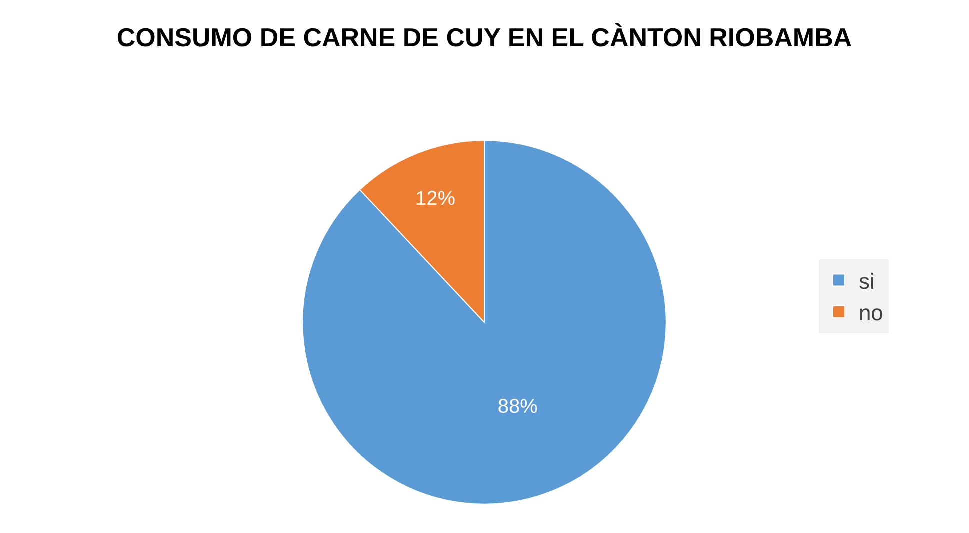 This screenshot has width=969, height=533. I want to click on legend-label: no, so click(871, 313).